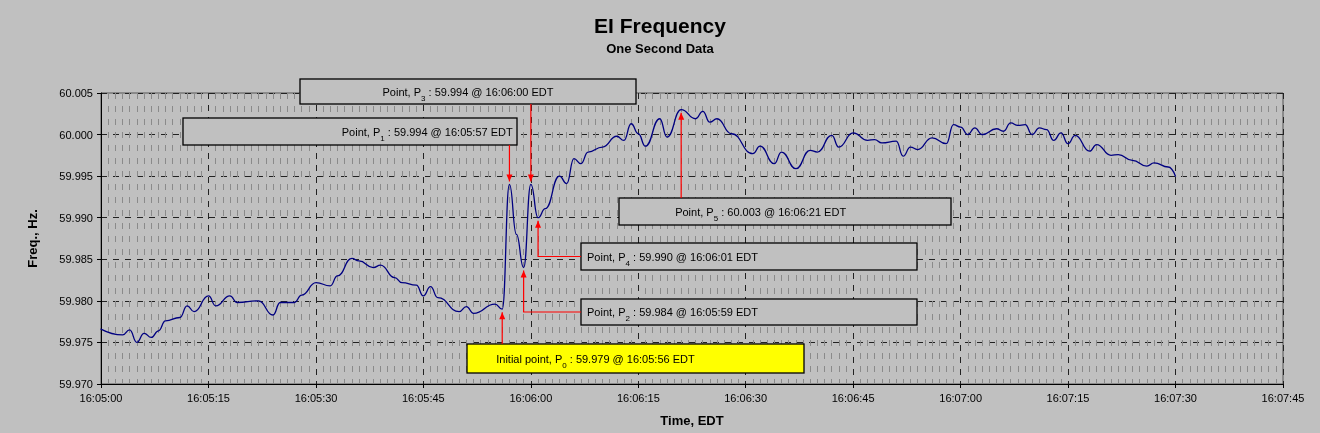 The image size is (1320, 433). Describe the element at coordinates (76, 342) in the screenshot. I see `y-tick-label: 59.975` at that location.